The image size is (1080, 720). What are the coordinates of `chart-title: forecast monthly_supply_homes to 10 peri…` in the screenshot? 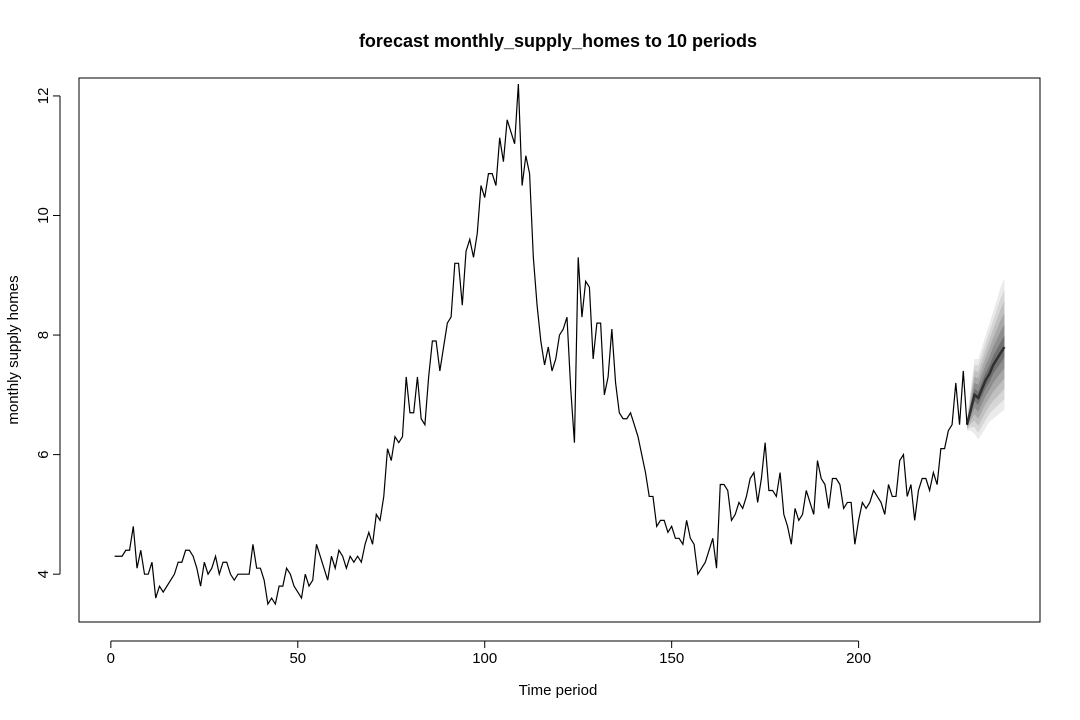 It's located at (558, 41).